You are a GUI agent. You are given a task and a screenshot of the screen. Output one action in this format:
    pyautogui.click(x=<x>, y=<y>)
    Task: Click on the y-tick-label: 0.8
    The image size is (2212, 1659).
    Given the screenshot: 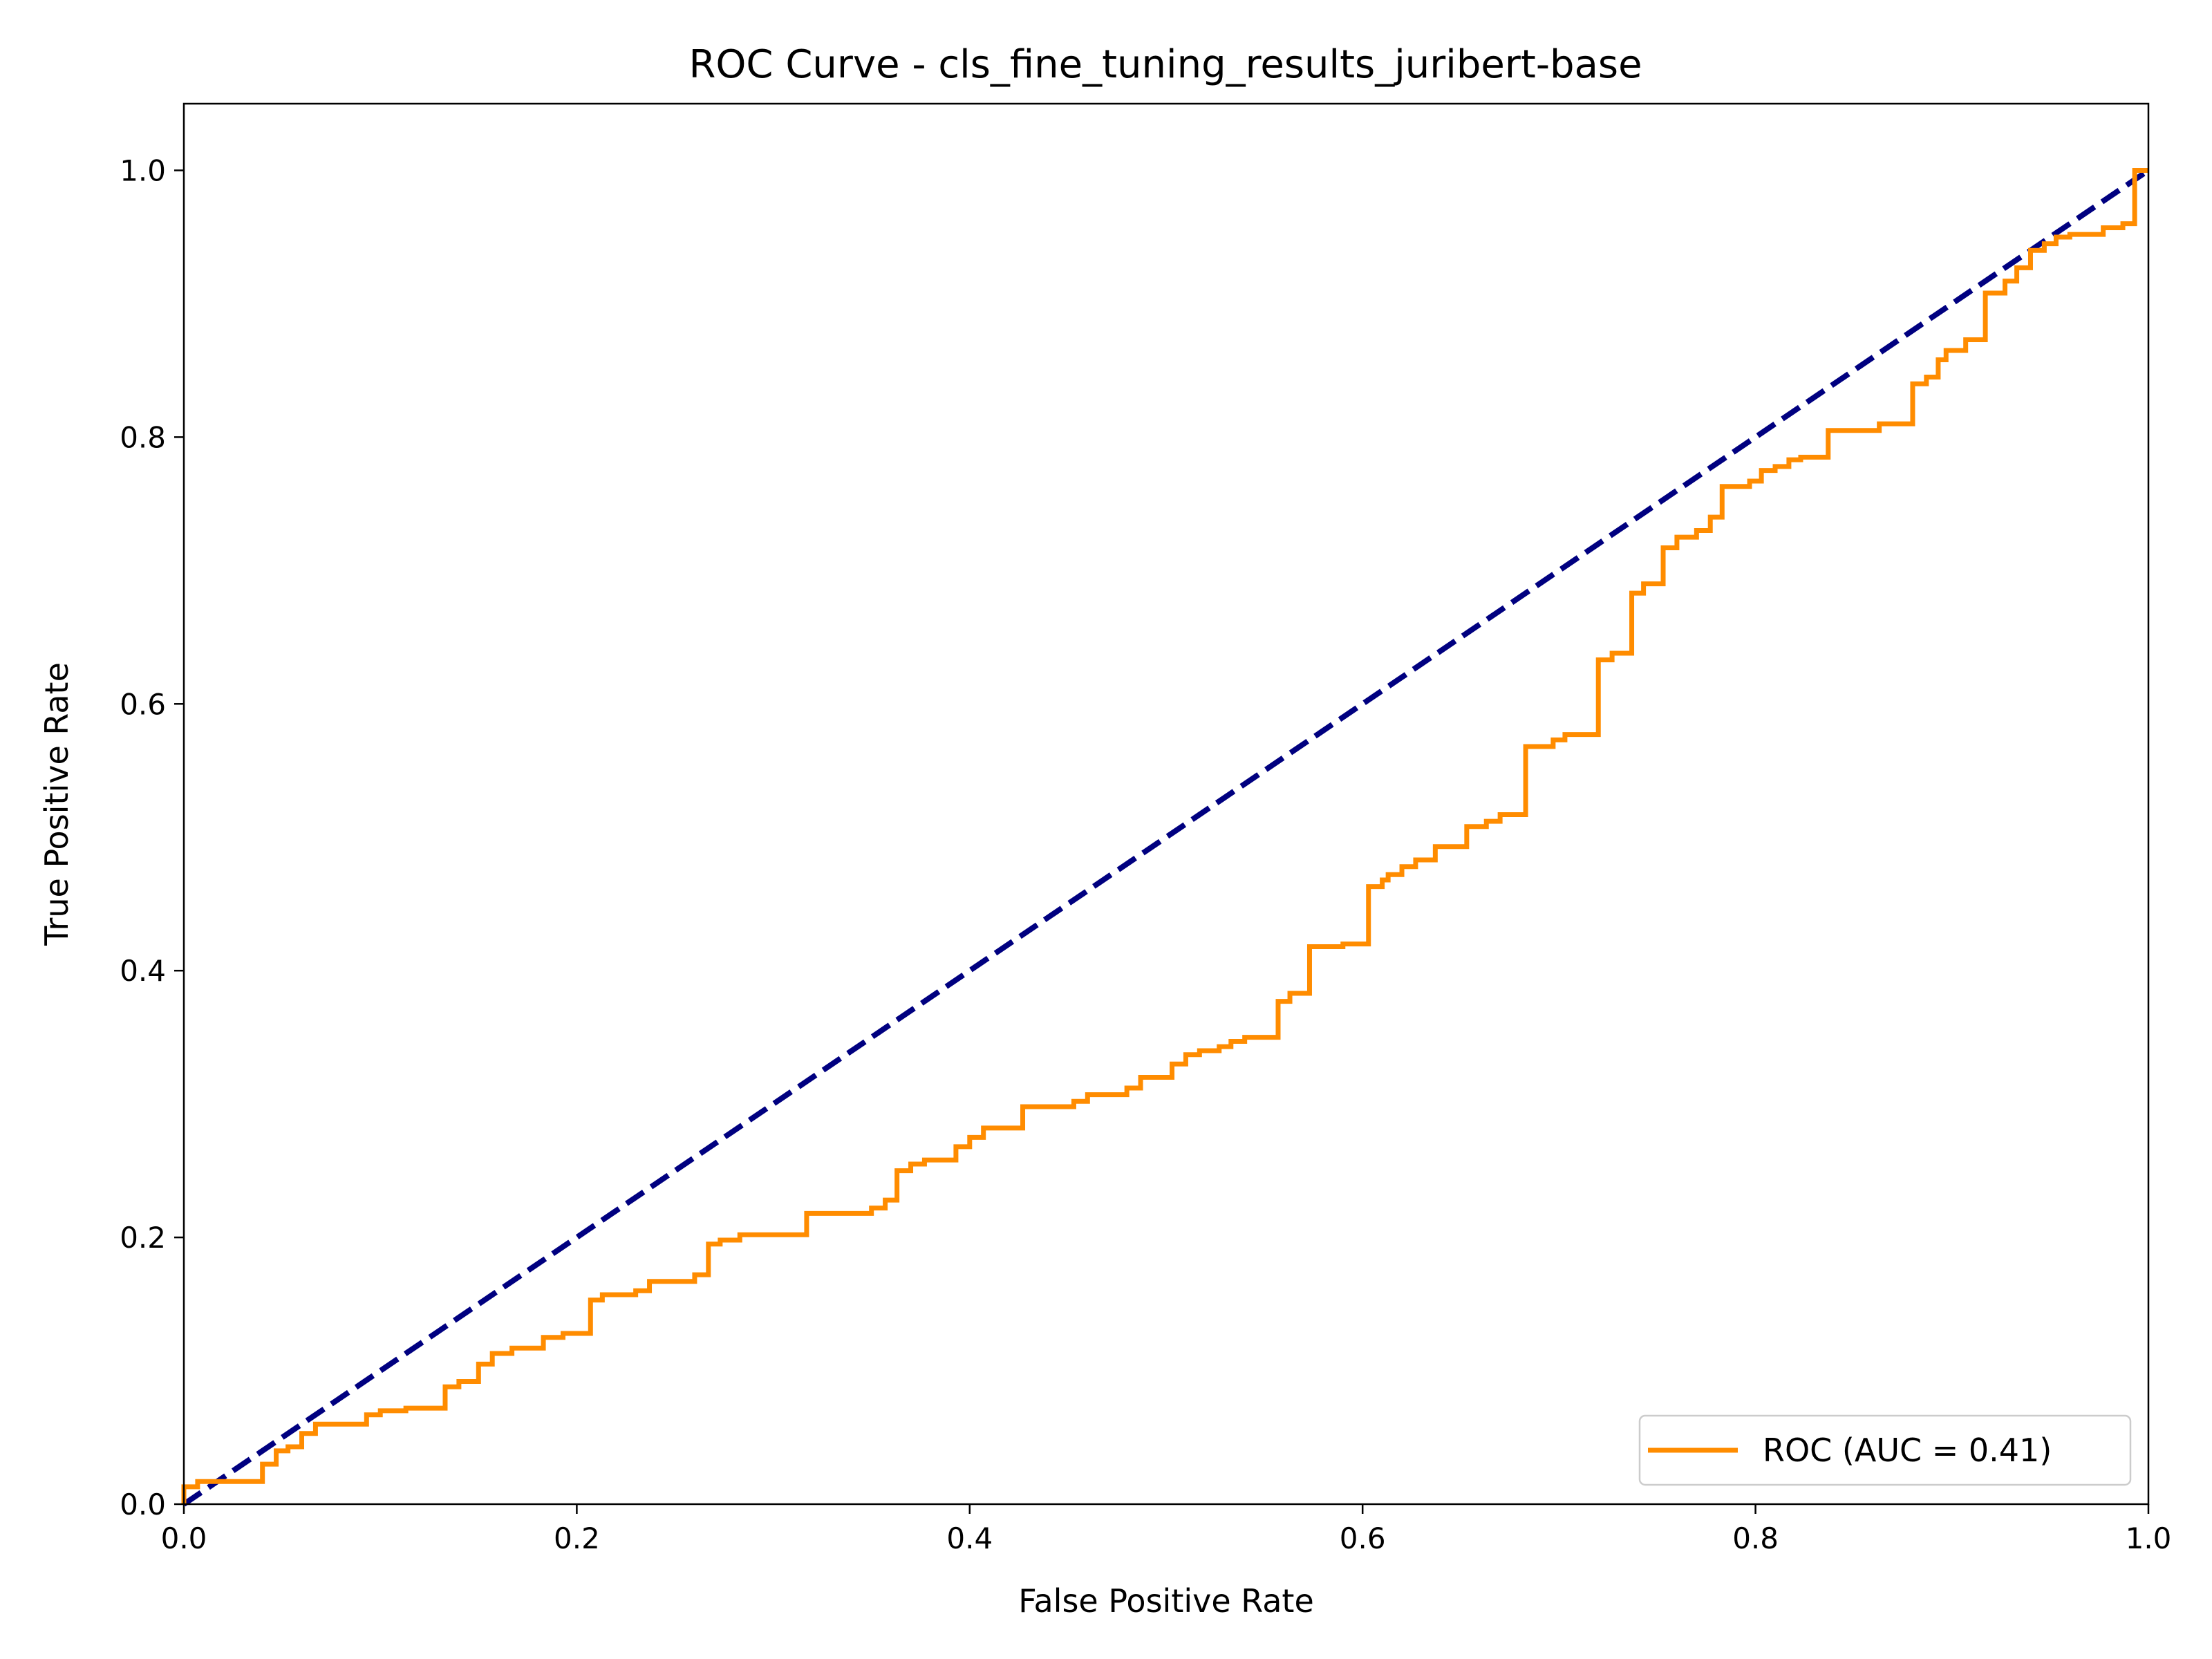 What is the action you would take?
    pyautogui.click(x=143, y=437)
    